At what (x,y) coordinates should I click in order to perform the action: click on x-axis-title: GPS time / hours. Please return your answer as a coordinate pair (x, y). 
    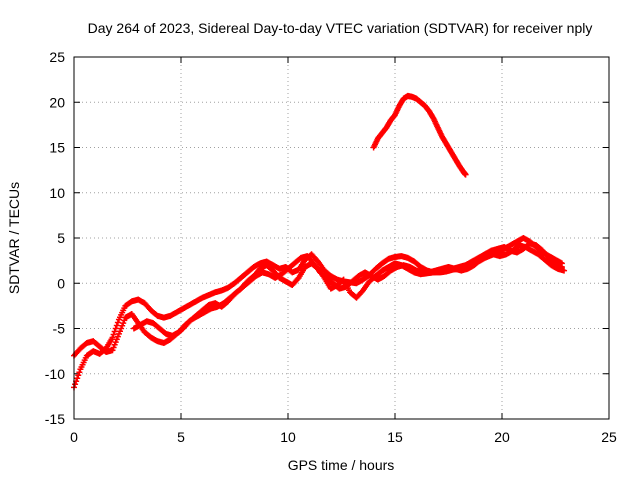
    Looking at the image, I should click on (341, 465).